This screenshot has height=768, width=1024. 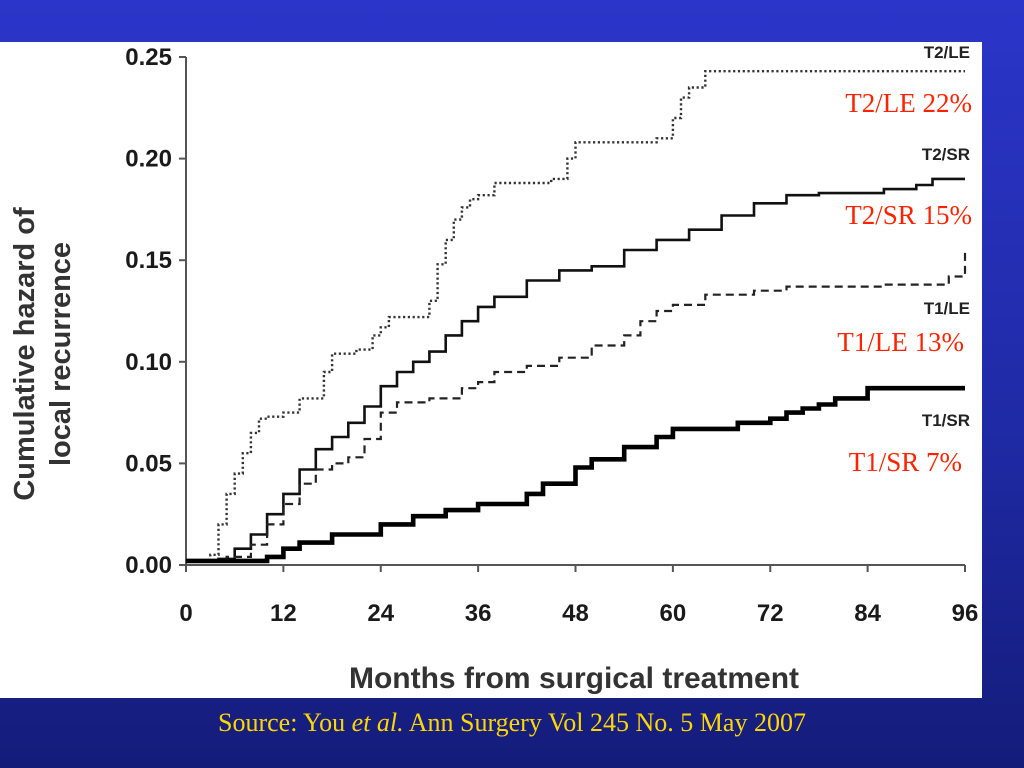 I want to click on annotation-t2-sr: T2/SR 15%, so click(x=908, y=215).